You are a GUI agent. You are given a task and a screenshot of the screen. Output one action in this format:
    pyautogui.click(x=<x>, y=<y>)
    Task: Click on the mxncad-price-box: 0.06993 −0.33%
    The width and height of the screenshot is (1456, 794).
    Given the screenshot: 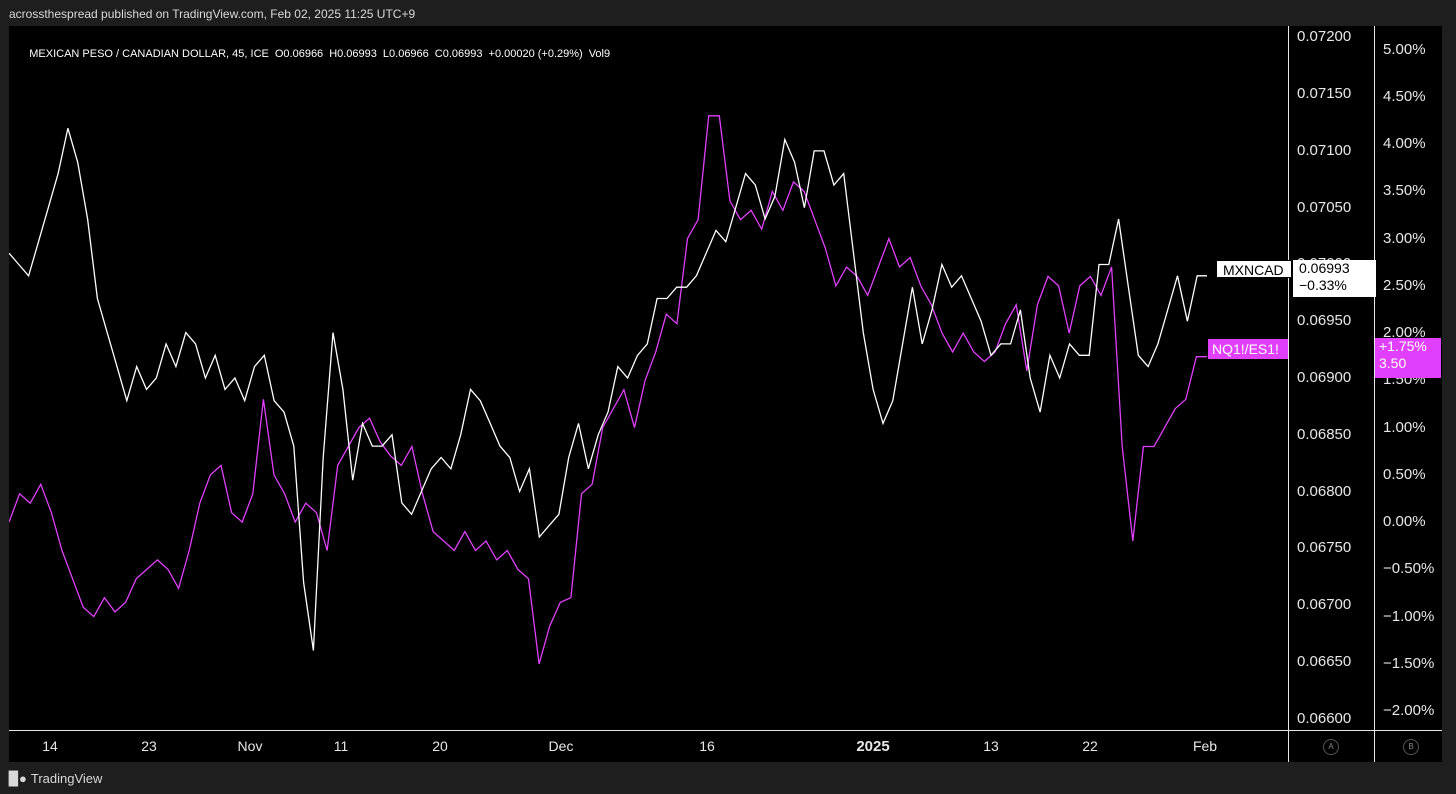 What is the action you would take?
    pyautogui.click(x=1334, y=278)
    